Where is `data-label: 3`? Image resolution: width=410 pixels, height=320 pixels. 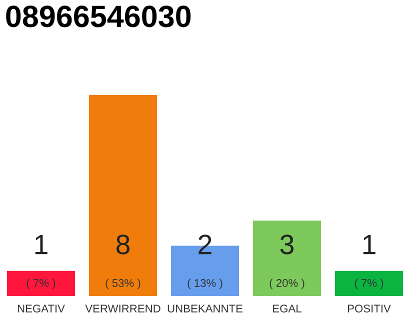
data-label: 3 is located at coordinates (287, 244).